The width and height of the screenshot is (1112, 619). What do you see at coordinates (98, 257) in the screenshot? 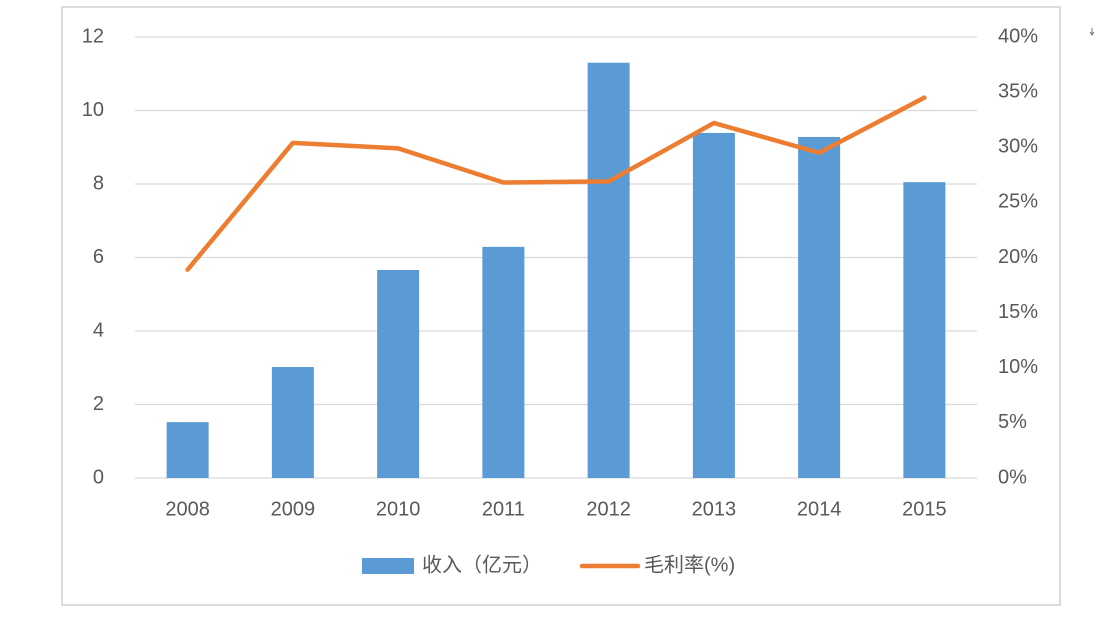
I see `y-tick-label: 6` at bounding box center [98, 257].